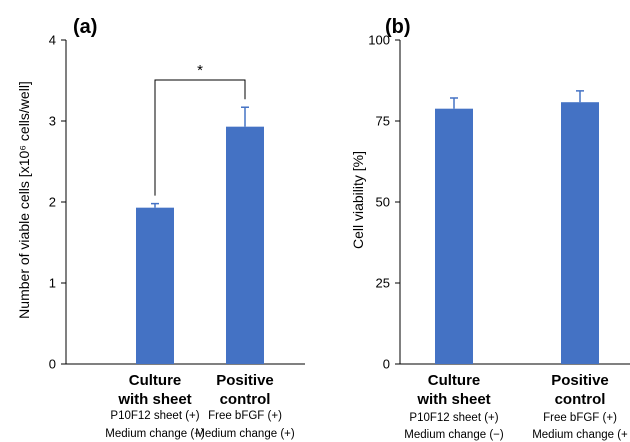 Image resolution: width=630 pixels, height=442 pixels. I want to click on panel-b-y-tick-label: 75, so click(383, 121).